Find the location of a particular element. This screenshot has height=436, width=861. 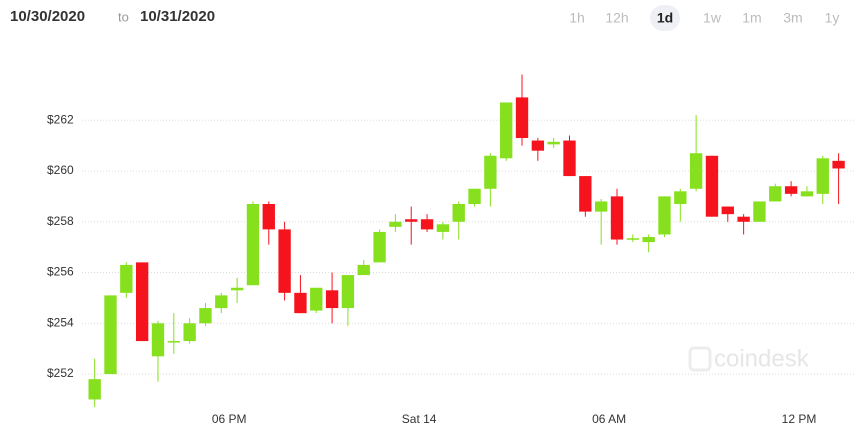

range-button: 1y is located at coordinates (832, 18).